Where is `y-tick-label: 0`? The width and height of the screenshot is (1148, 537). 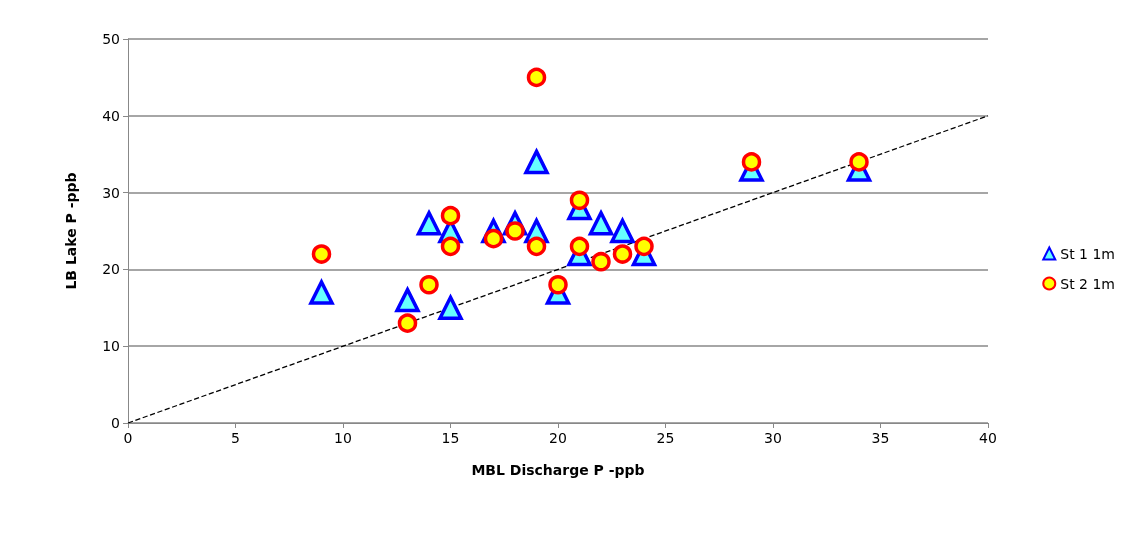
y-tick-label: 0 is located at coordinates (115, 423).